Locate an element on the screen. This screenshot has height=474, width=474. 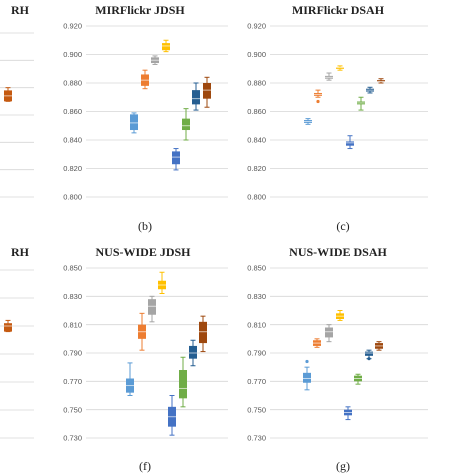
chart-g-box-3-box is located at coordinates (329, 332).